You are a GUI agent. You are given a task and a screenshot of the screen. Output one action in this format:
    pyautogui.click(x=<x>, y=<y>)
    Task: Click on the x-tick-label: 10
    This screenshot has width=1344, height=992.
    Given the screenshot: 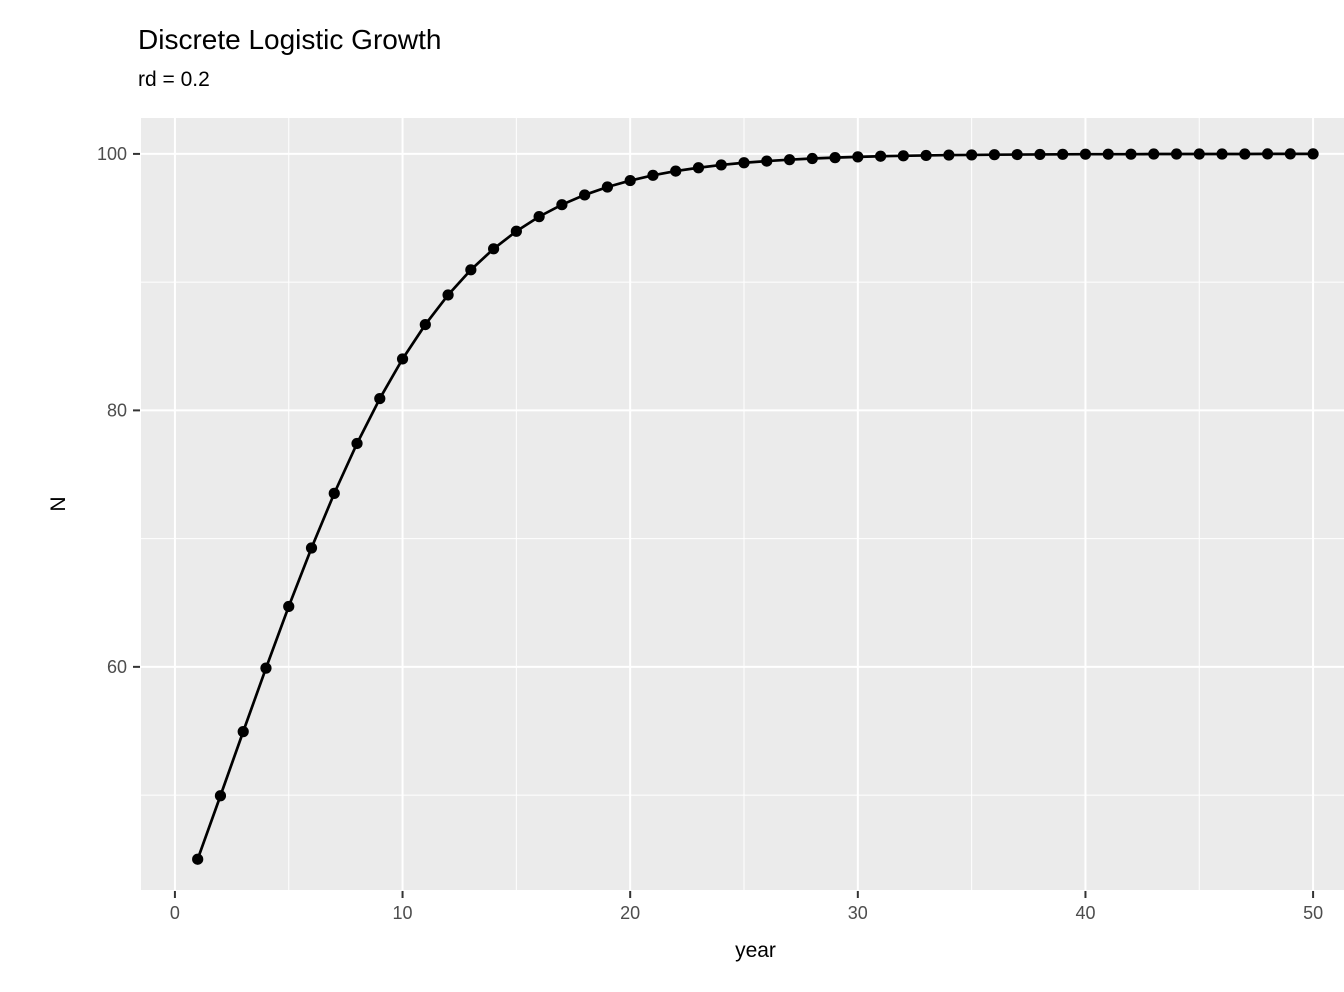 What is the action you would take?
    pyautogui.click(x=403, y=913)
    